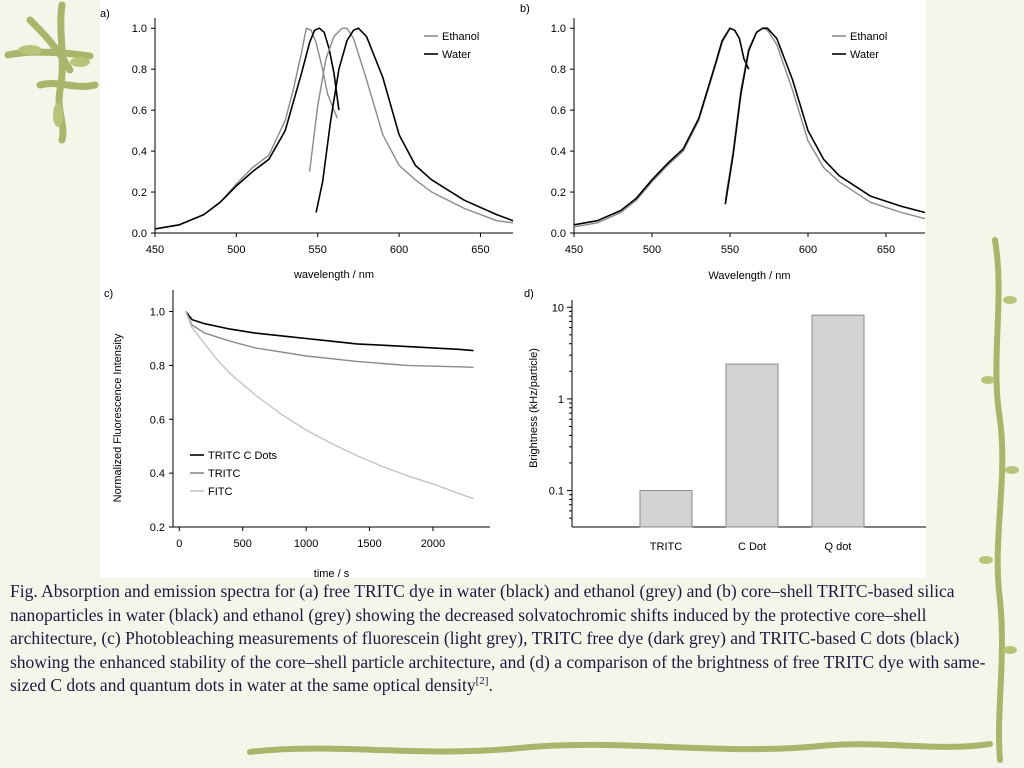 Image resolution: width=1024 pixels, height=768 pixels. What do you see at coordinates (333, 275) in the screenshot?
I see `x-axis-label: wavelength / nm` at bounding box center [333, 275].